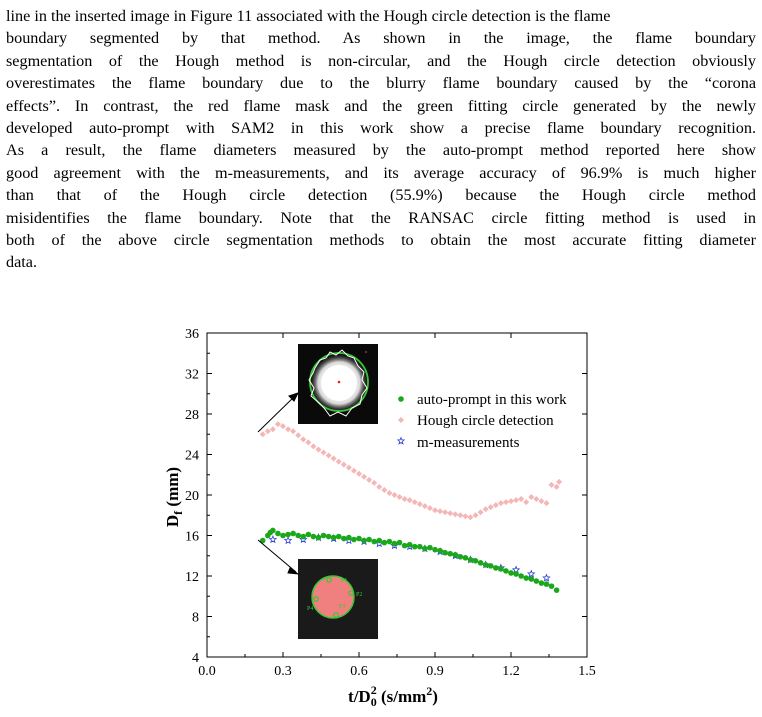 Image resolution: width=762 pixels, height=717 pixels. What do you see at coordinates (178, 512) in the screenshot?
I see `y-axis-title-sub: f` at bounding box center [178, 512].